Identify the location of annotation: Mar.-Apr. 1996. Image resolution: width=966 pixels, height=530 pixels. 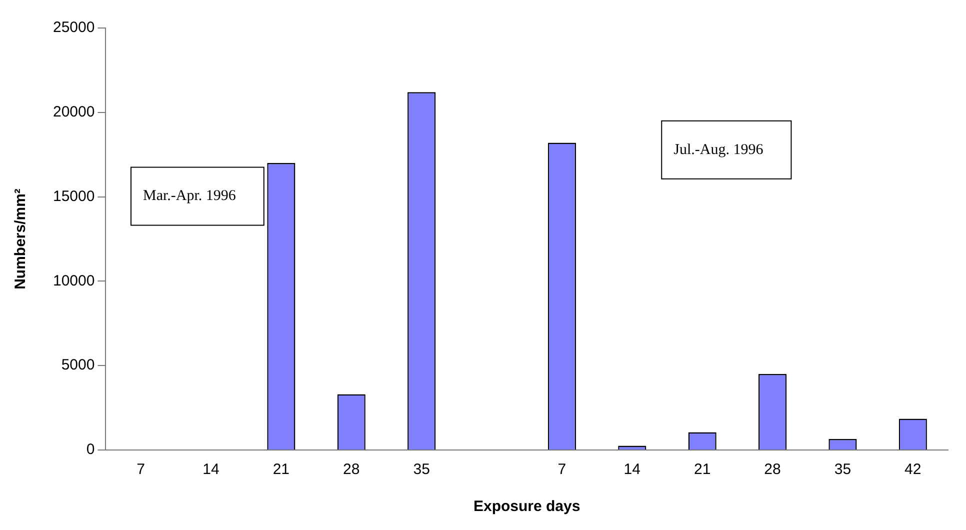
(189, 196).